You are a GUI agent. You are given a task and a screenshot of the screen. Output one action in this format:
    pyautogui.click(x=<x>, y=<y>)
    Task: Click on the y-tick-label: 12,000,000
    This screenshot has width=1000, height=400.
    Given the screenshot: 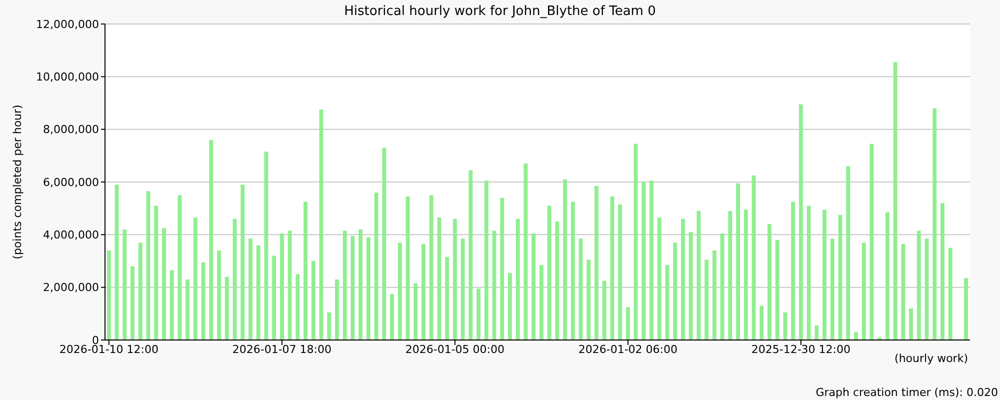 What is the action you would take?
    pyautogui.click(x=67, y=24)
    